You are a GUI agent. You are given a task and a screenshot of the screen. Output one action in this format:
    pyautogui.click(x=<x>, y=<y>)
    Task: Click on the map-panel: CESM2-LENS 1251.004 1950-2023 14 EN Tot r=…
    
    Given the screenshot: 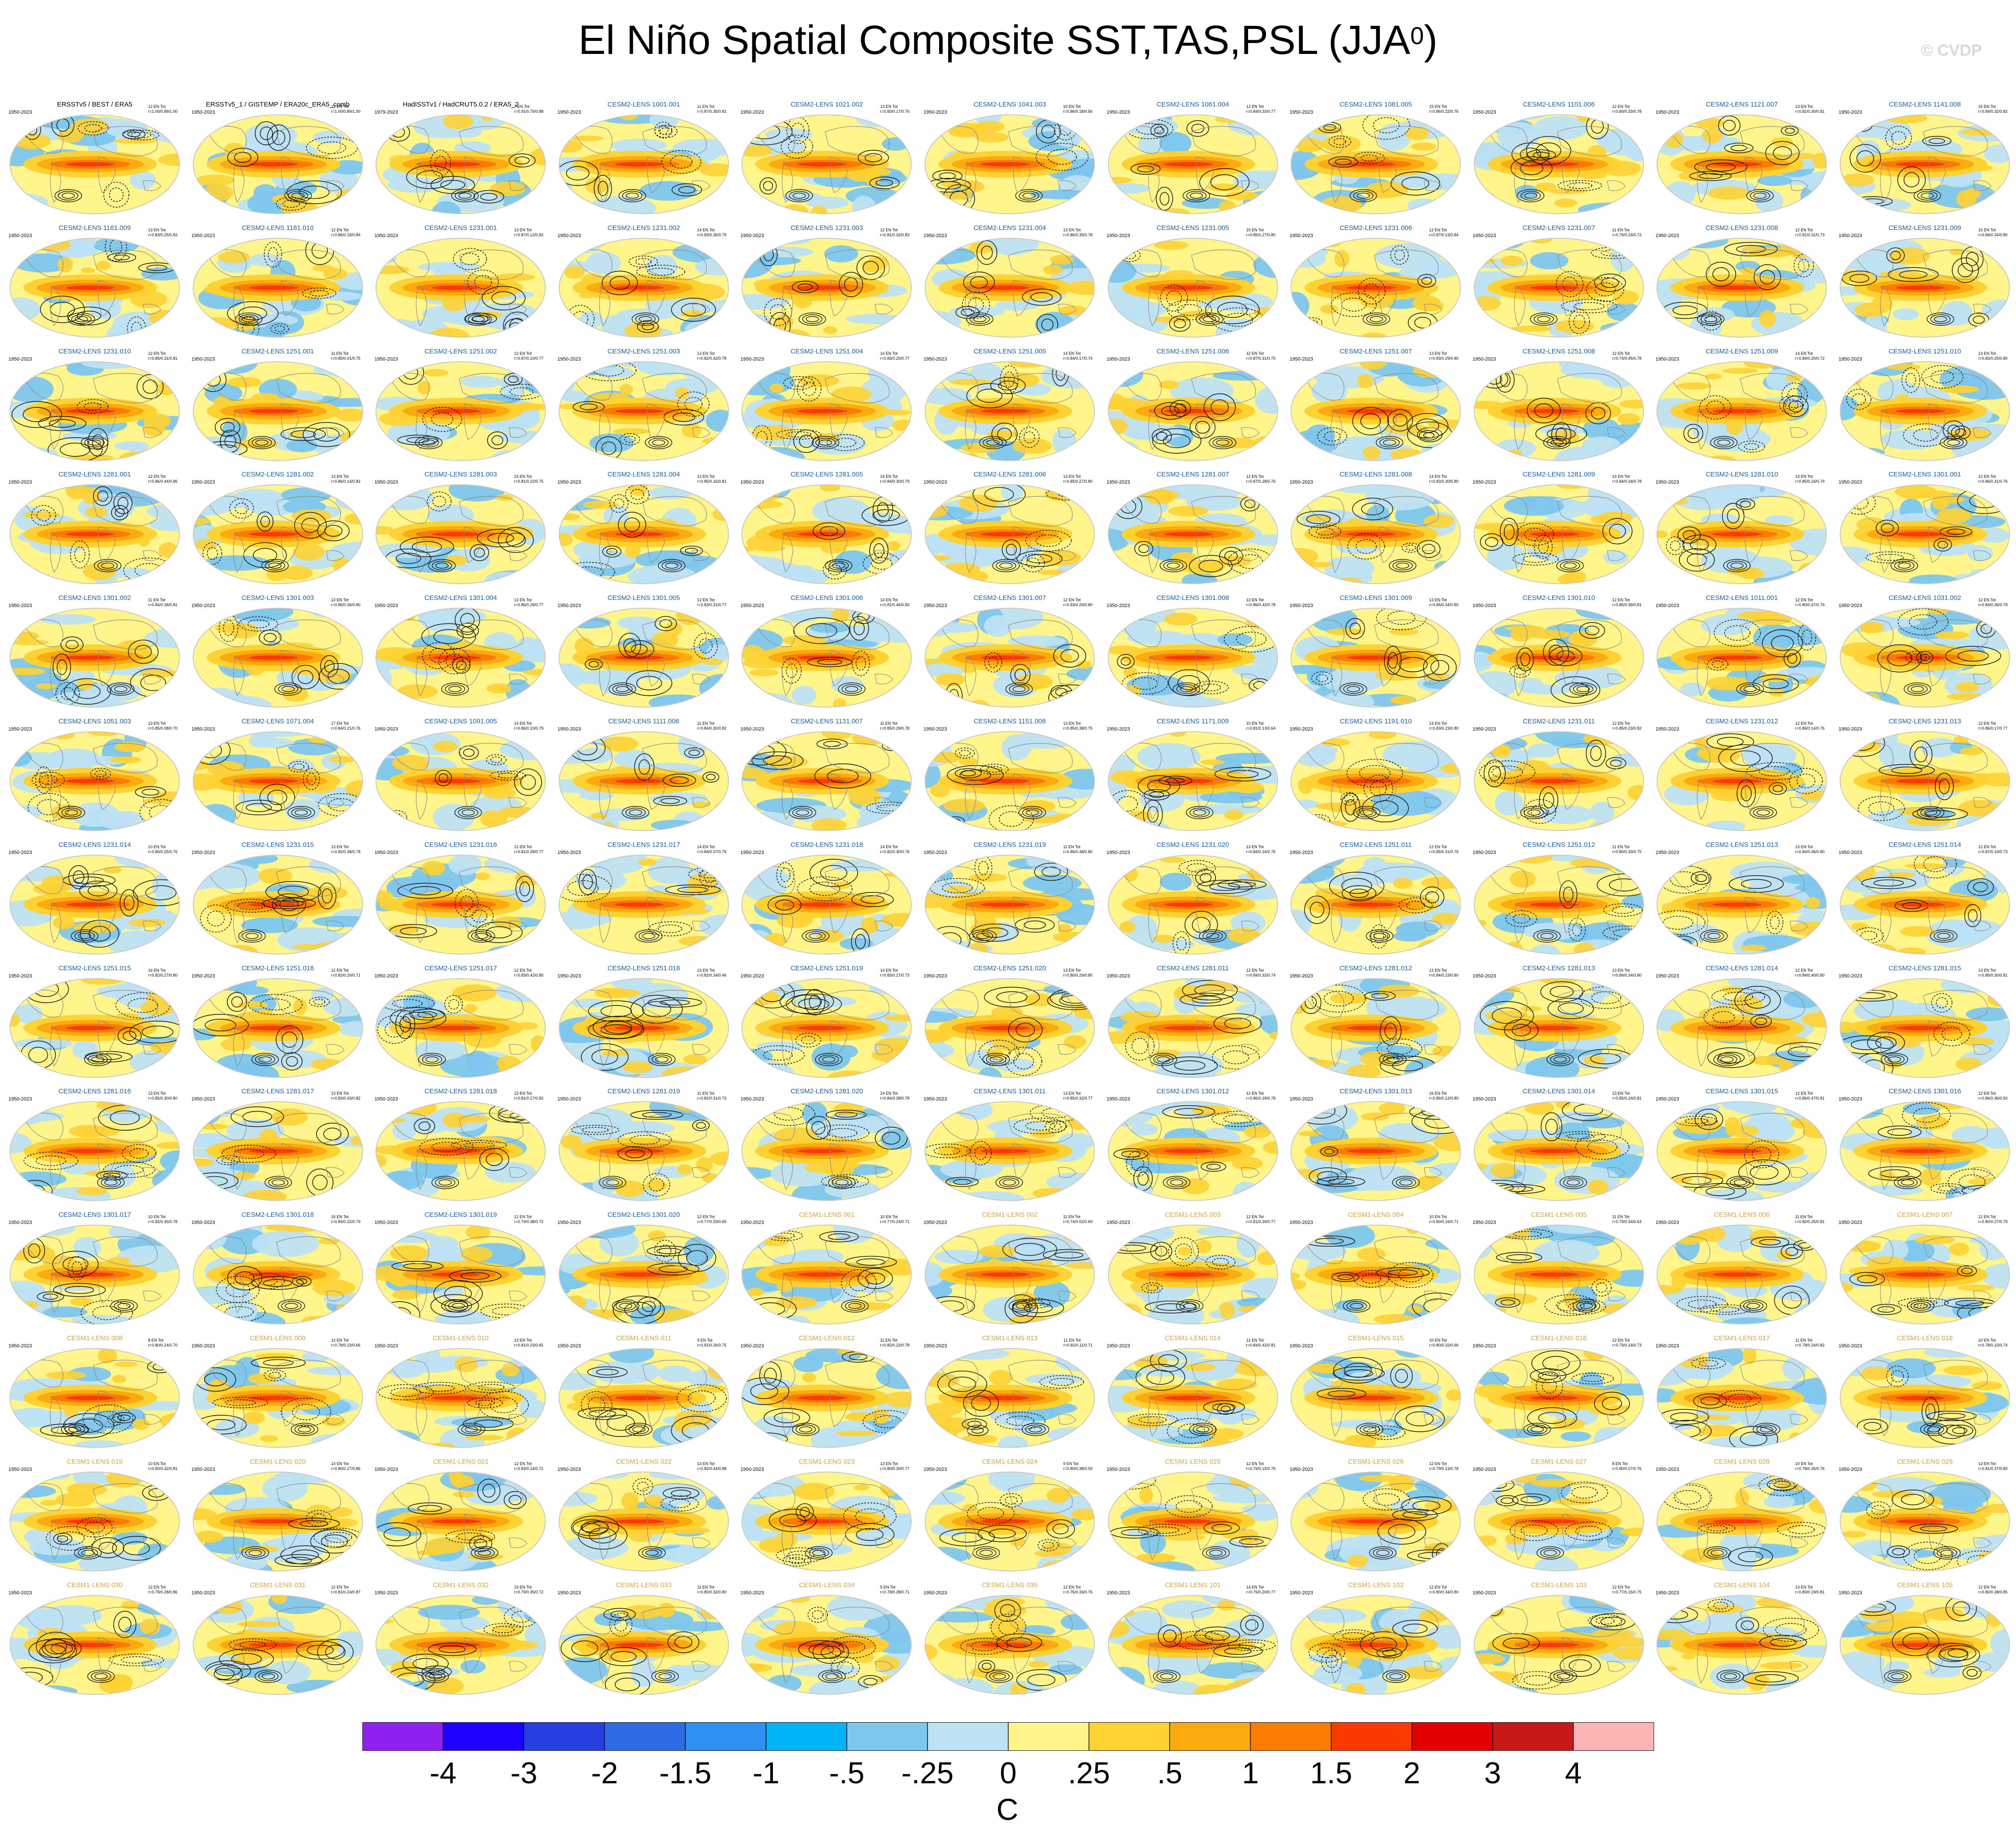 What is the action you would take?
    pyautogui.click(x=826, y=407)
    